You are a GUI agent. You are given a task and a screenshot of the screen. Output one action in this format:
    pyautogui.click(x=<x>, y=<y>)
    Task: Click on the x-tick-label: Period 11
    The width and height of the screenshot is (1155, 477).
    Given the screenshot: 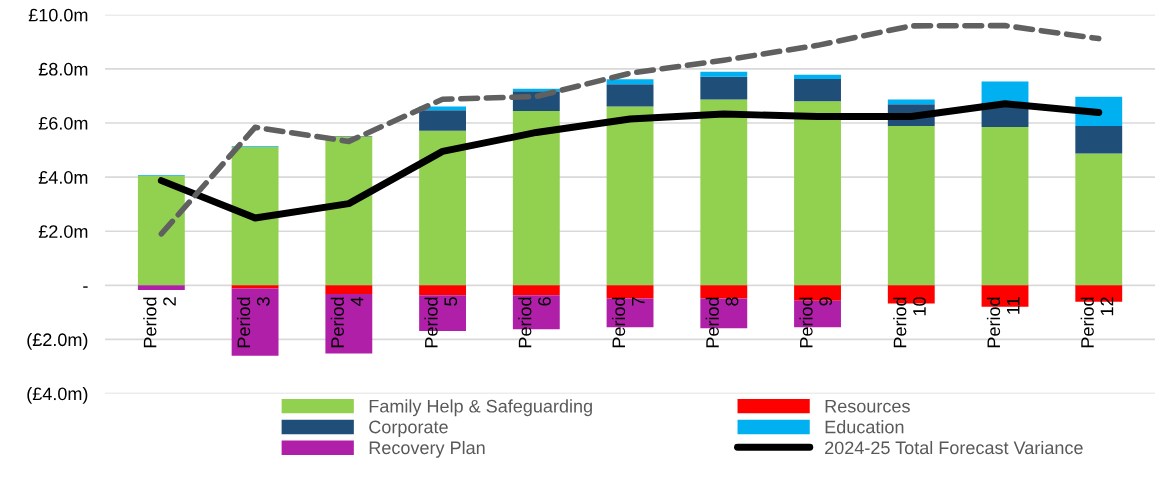 What is the action you would take?
    pyautogui.click(x=1003, y=322)
    